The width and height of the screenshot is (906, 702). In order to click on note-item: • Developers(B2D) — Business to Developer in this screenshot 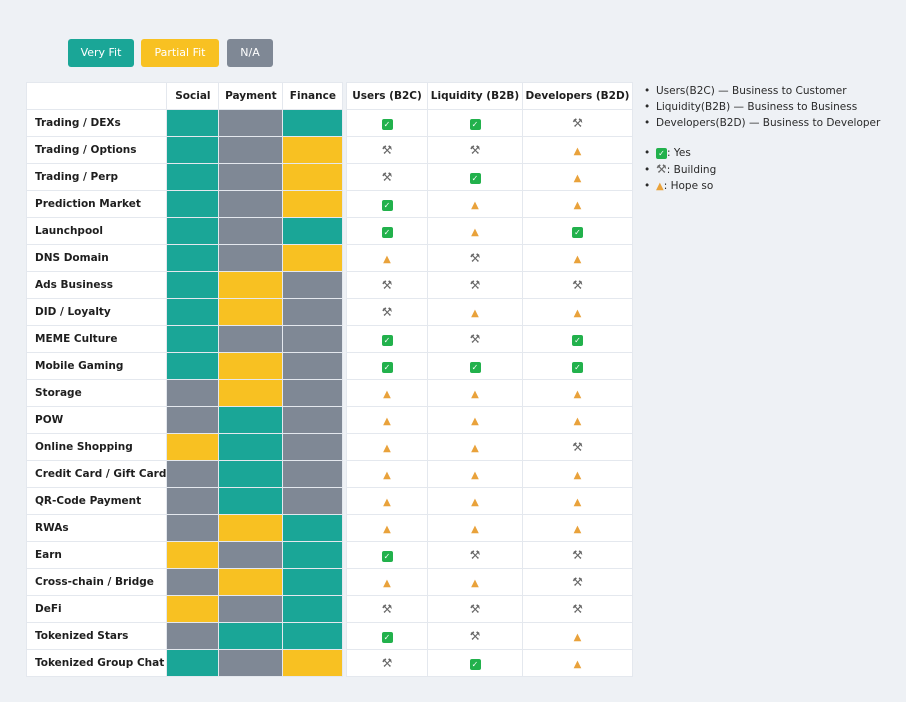, I will do `click(762, 123)`.